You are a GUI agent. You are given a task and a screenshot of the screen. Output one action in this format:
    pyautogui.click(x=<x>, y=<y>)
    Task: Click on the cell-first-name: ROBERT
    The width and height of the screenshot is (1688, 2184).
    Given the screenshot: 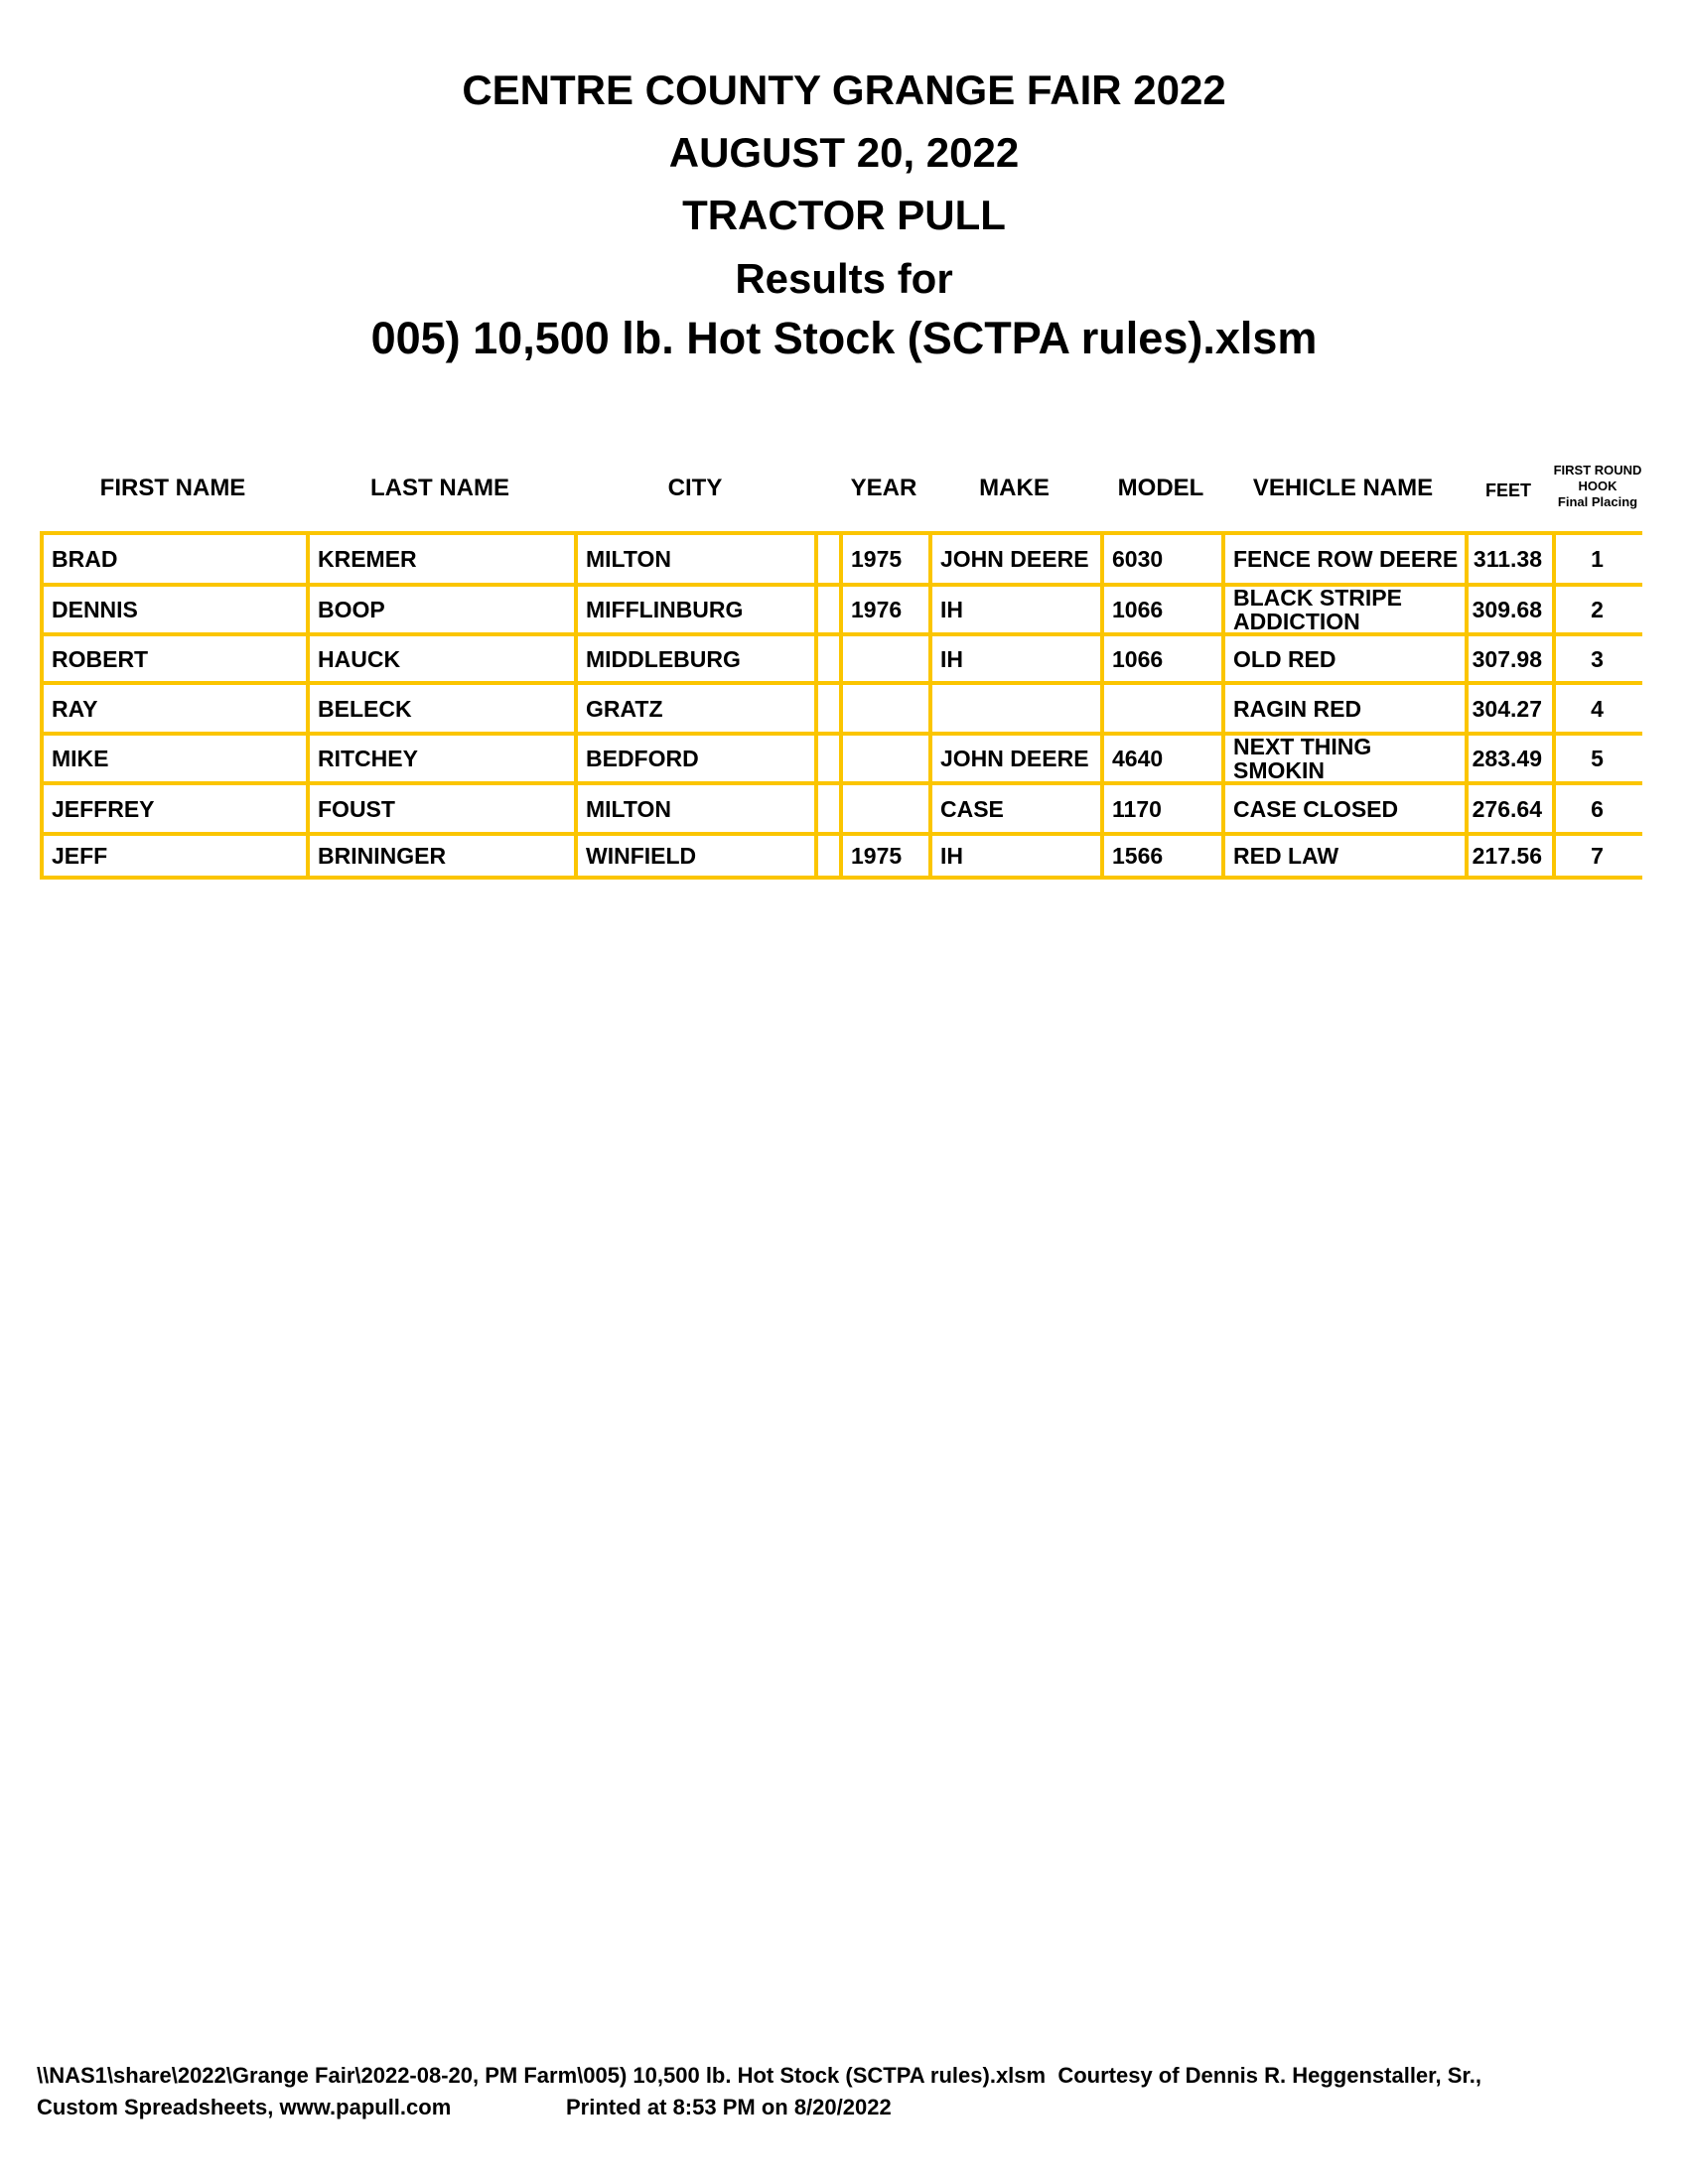 What is the action you would take?
    pyautogui.click(x=100, y=658)
    